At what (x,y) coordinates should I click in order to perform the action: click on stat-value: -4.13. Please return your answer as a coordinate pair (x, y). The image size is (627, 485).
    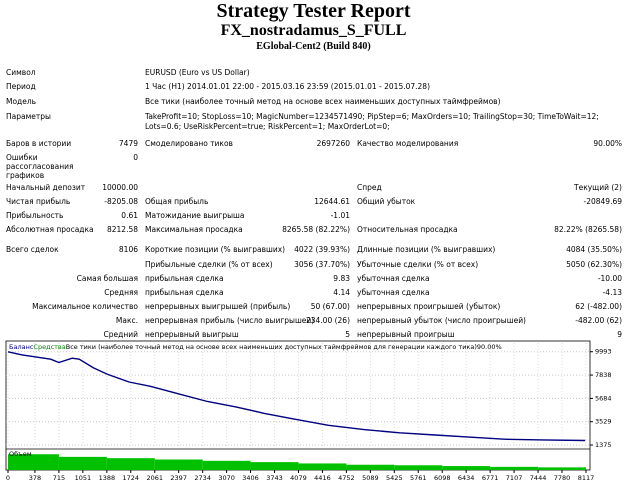
    Looking at the image, I should click on (612, 292).